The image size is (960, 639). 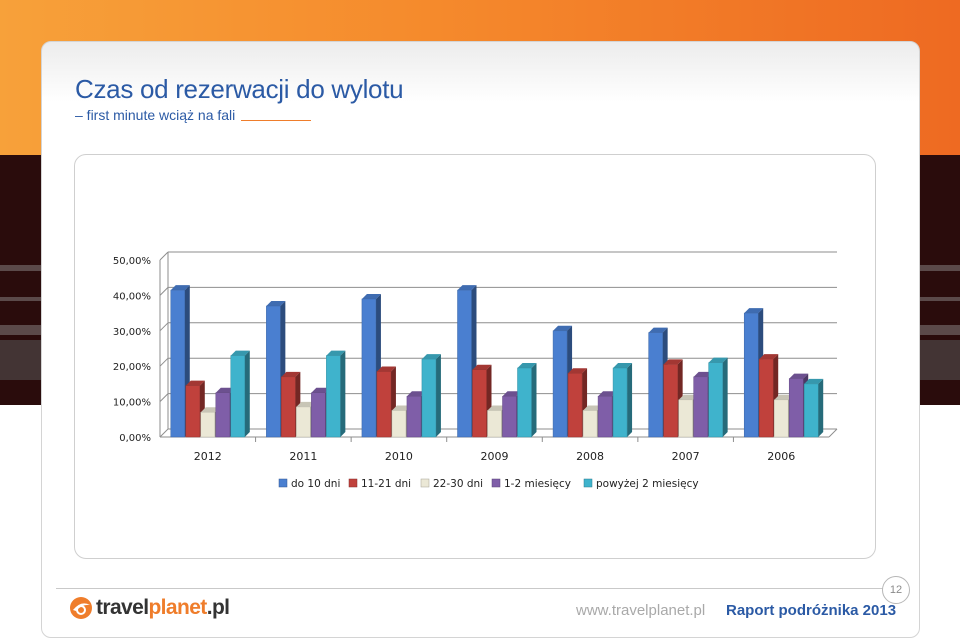 What do you see at coordinates (132, 261) in the screenshot?
I see `y-tick-label: 50,00%` at bounding box center [132, 261].